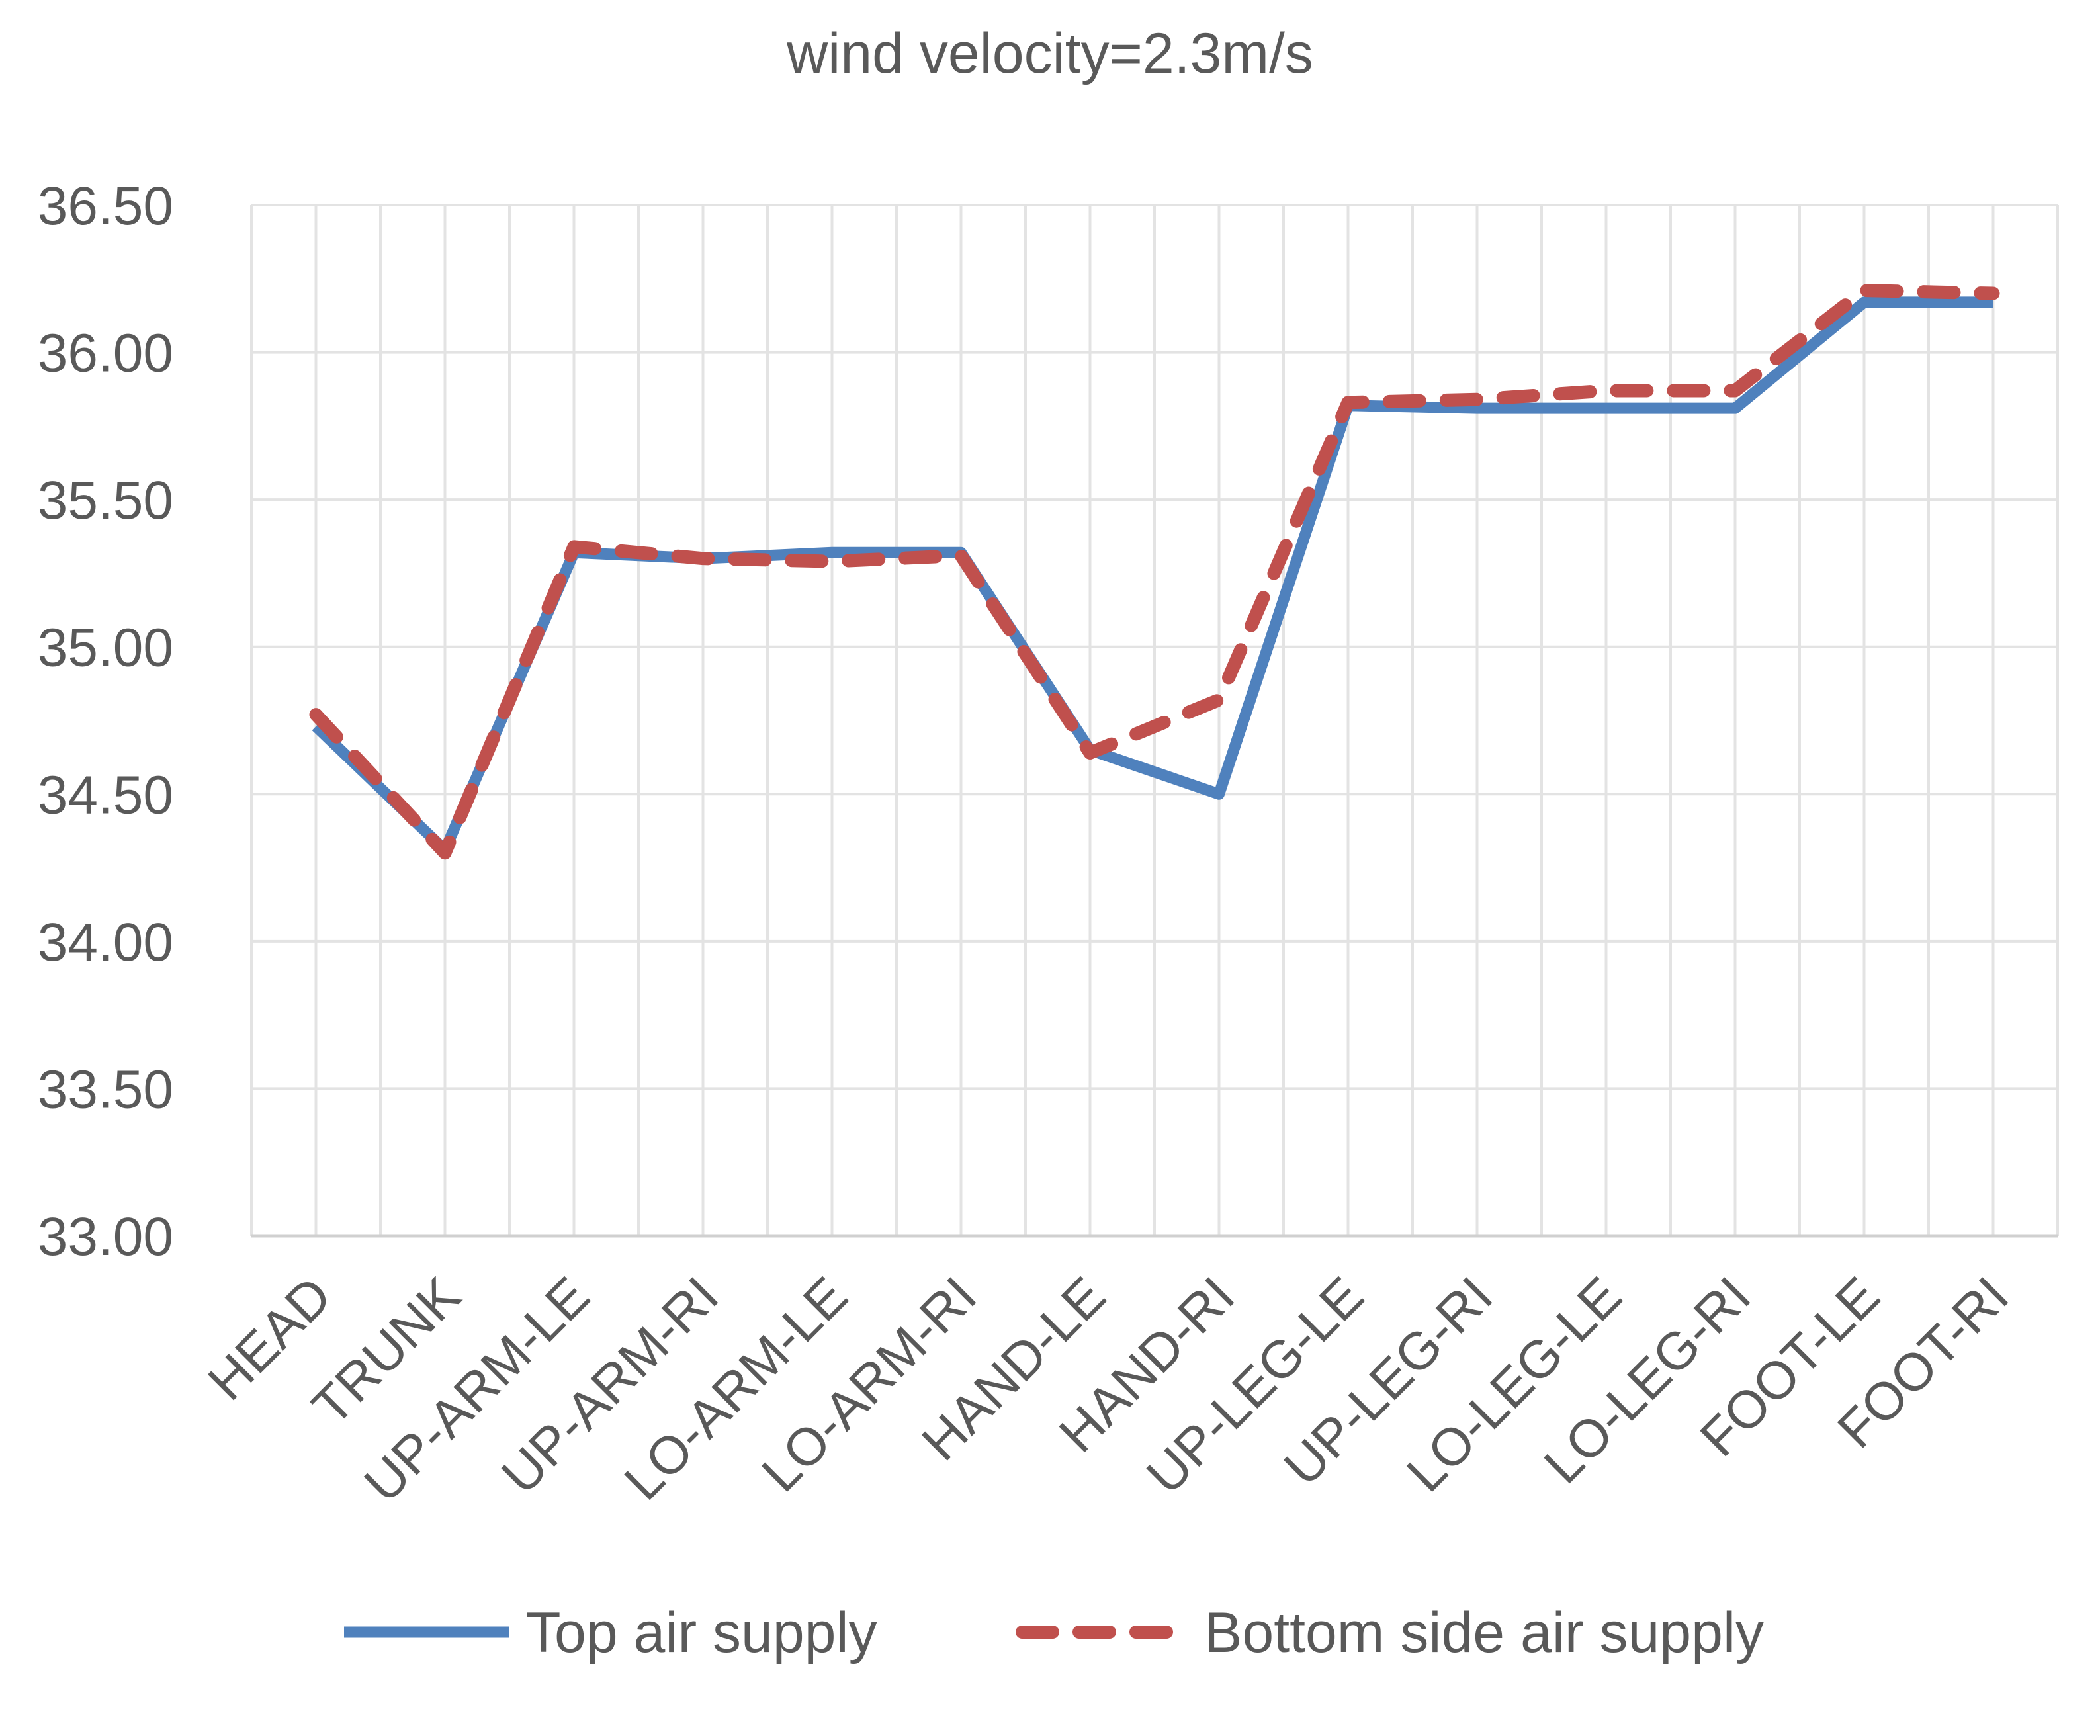 Image resolution: width=2100 pixels, height=1736 pixels. What do you see at coordinates (105, 354) in the screenshot?
I see `y-tick-label: 36.00` at bounding box center [105, 354].